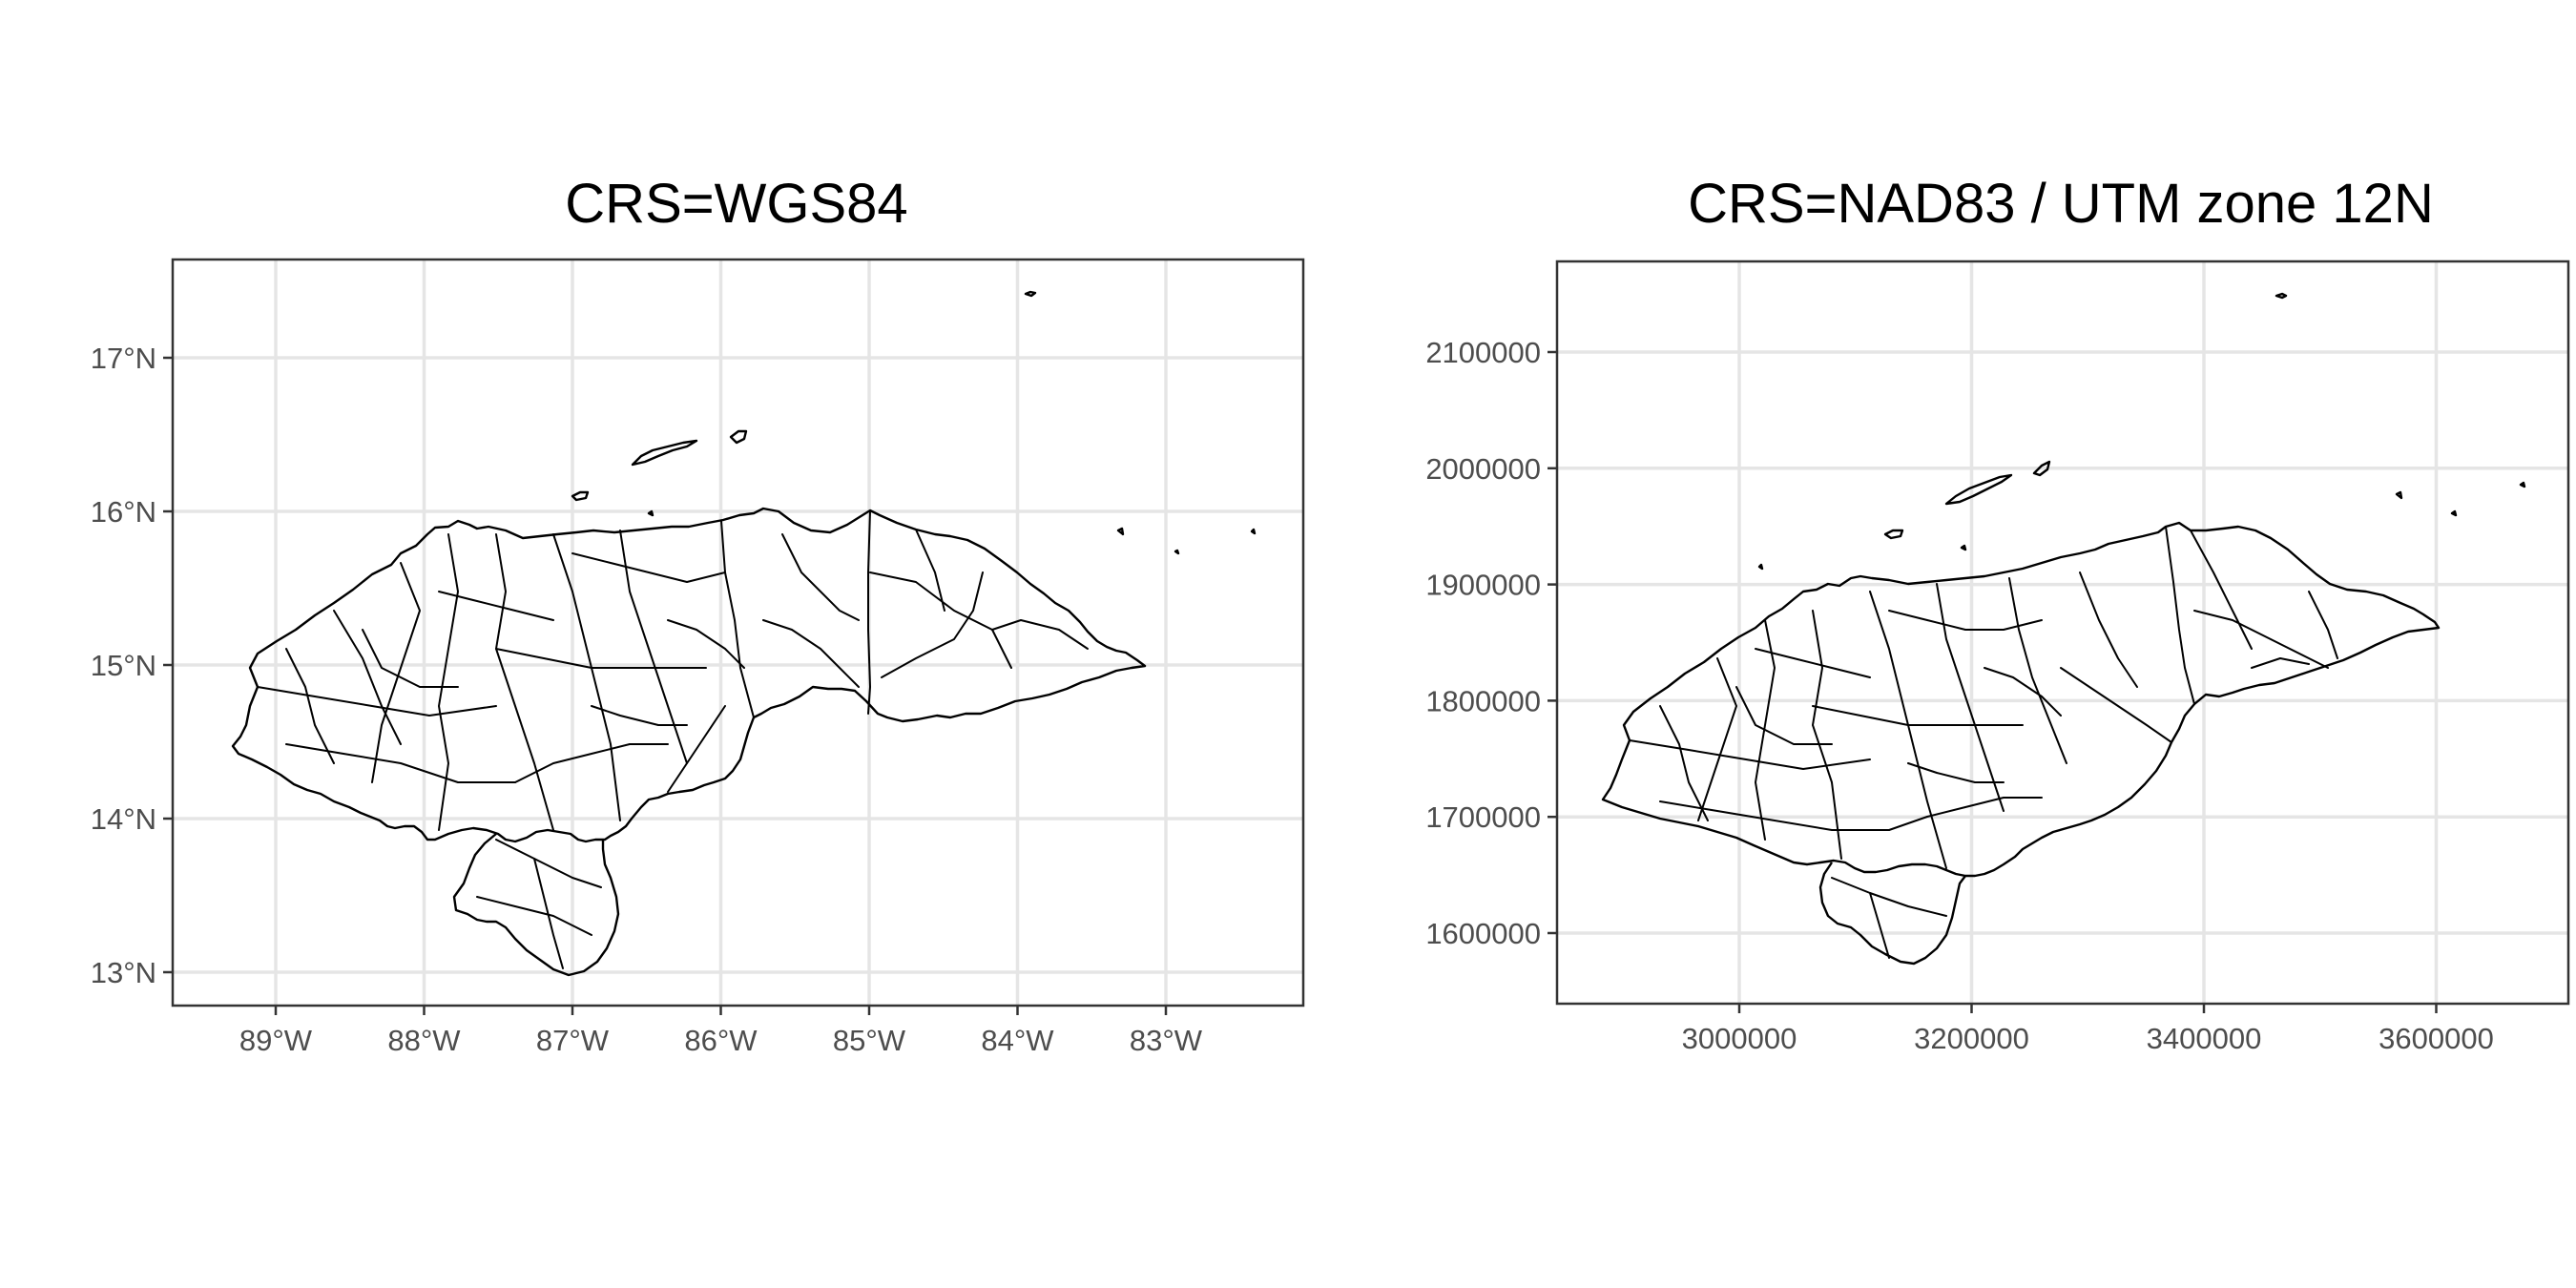  I want to click on y-tick-label: 14°N, so click(123, 819).